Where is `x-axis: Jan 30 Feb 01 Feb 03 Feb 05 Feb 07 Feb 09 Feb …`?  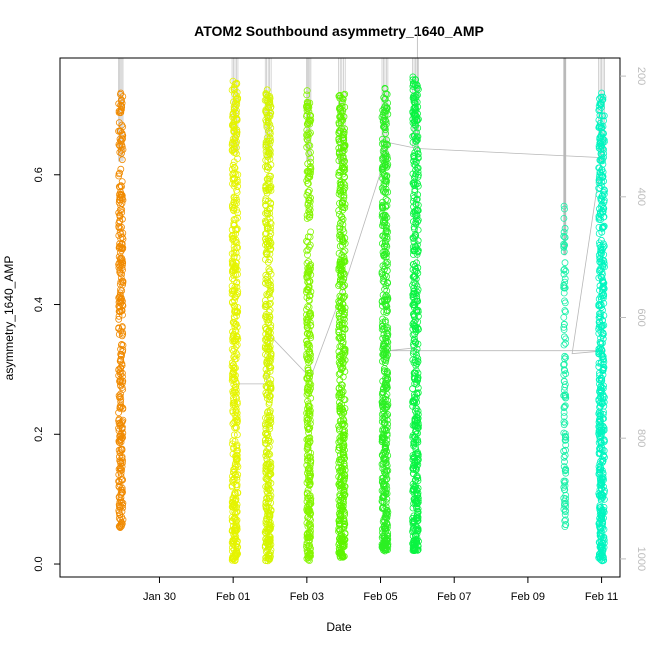
x-axis: Jan 30 Feb 01 Feb 03 Feb 05 Feb 07 Feb 09 Feb … is located at coordinates (380, 589).